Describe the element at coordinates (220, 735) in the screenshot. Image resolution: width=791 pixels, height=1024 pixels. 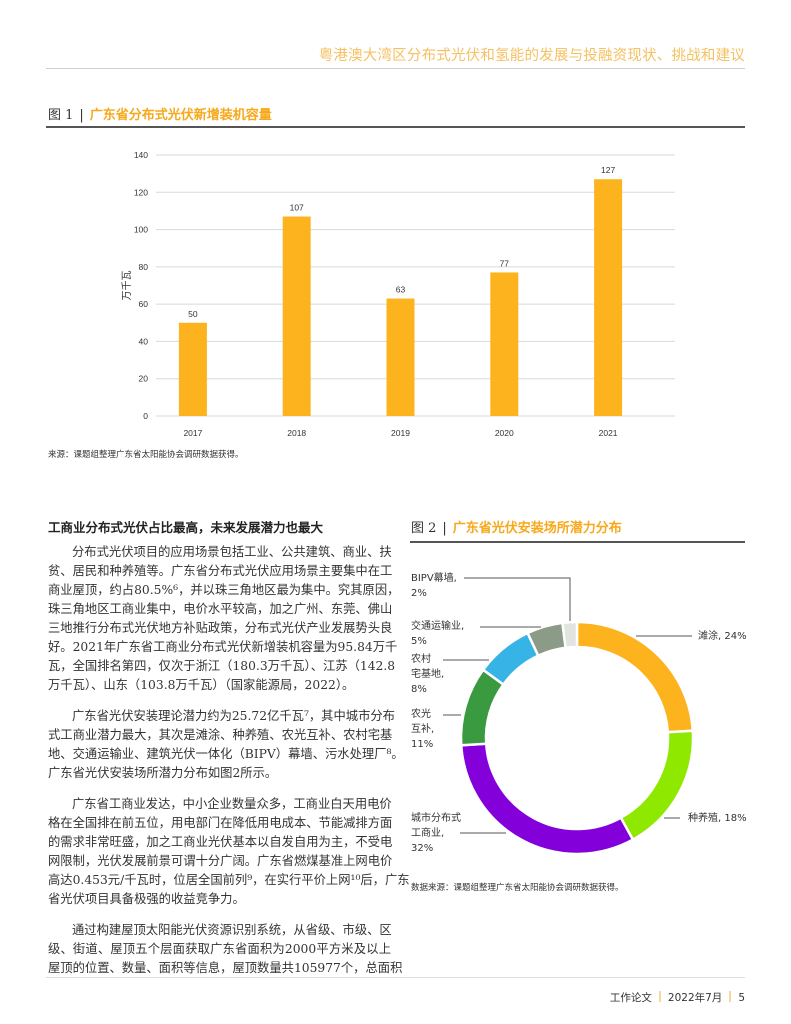
I see `text-line: 式工商业潜力最大，其次是滩涂、种养殖、农光互补、农村宅基` at that location.